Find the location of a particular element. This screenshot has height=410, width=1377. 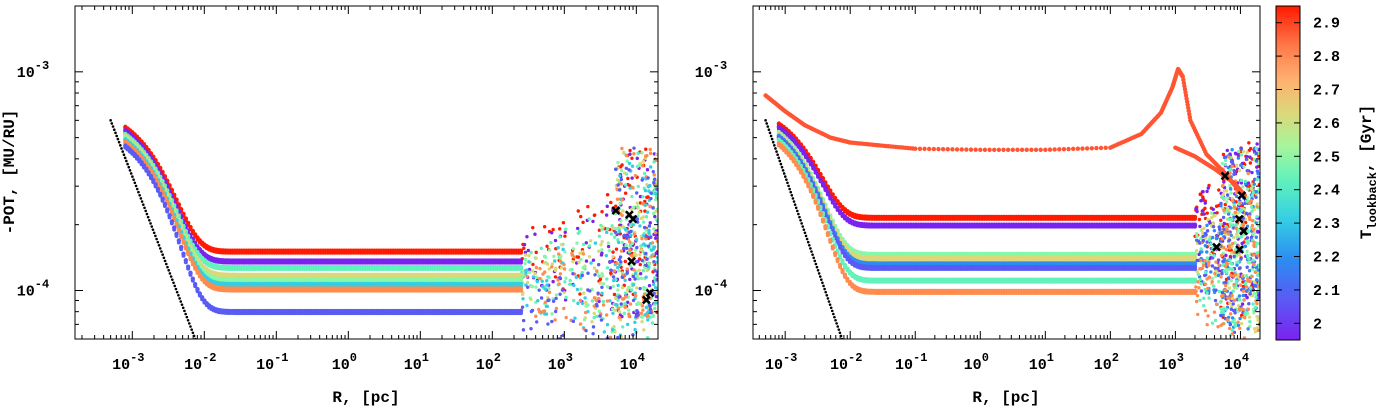

x-tick-label: 101 is located at coordinates (416, 362).